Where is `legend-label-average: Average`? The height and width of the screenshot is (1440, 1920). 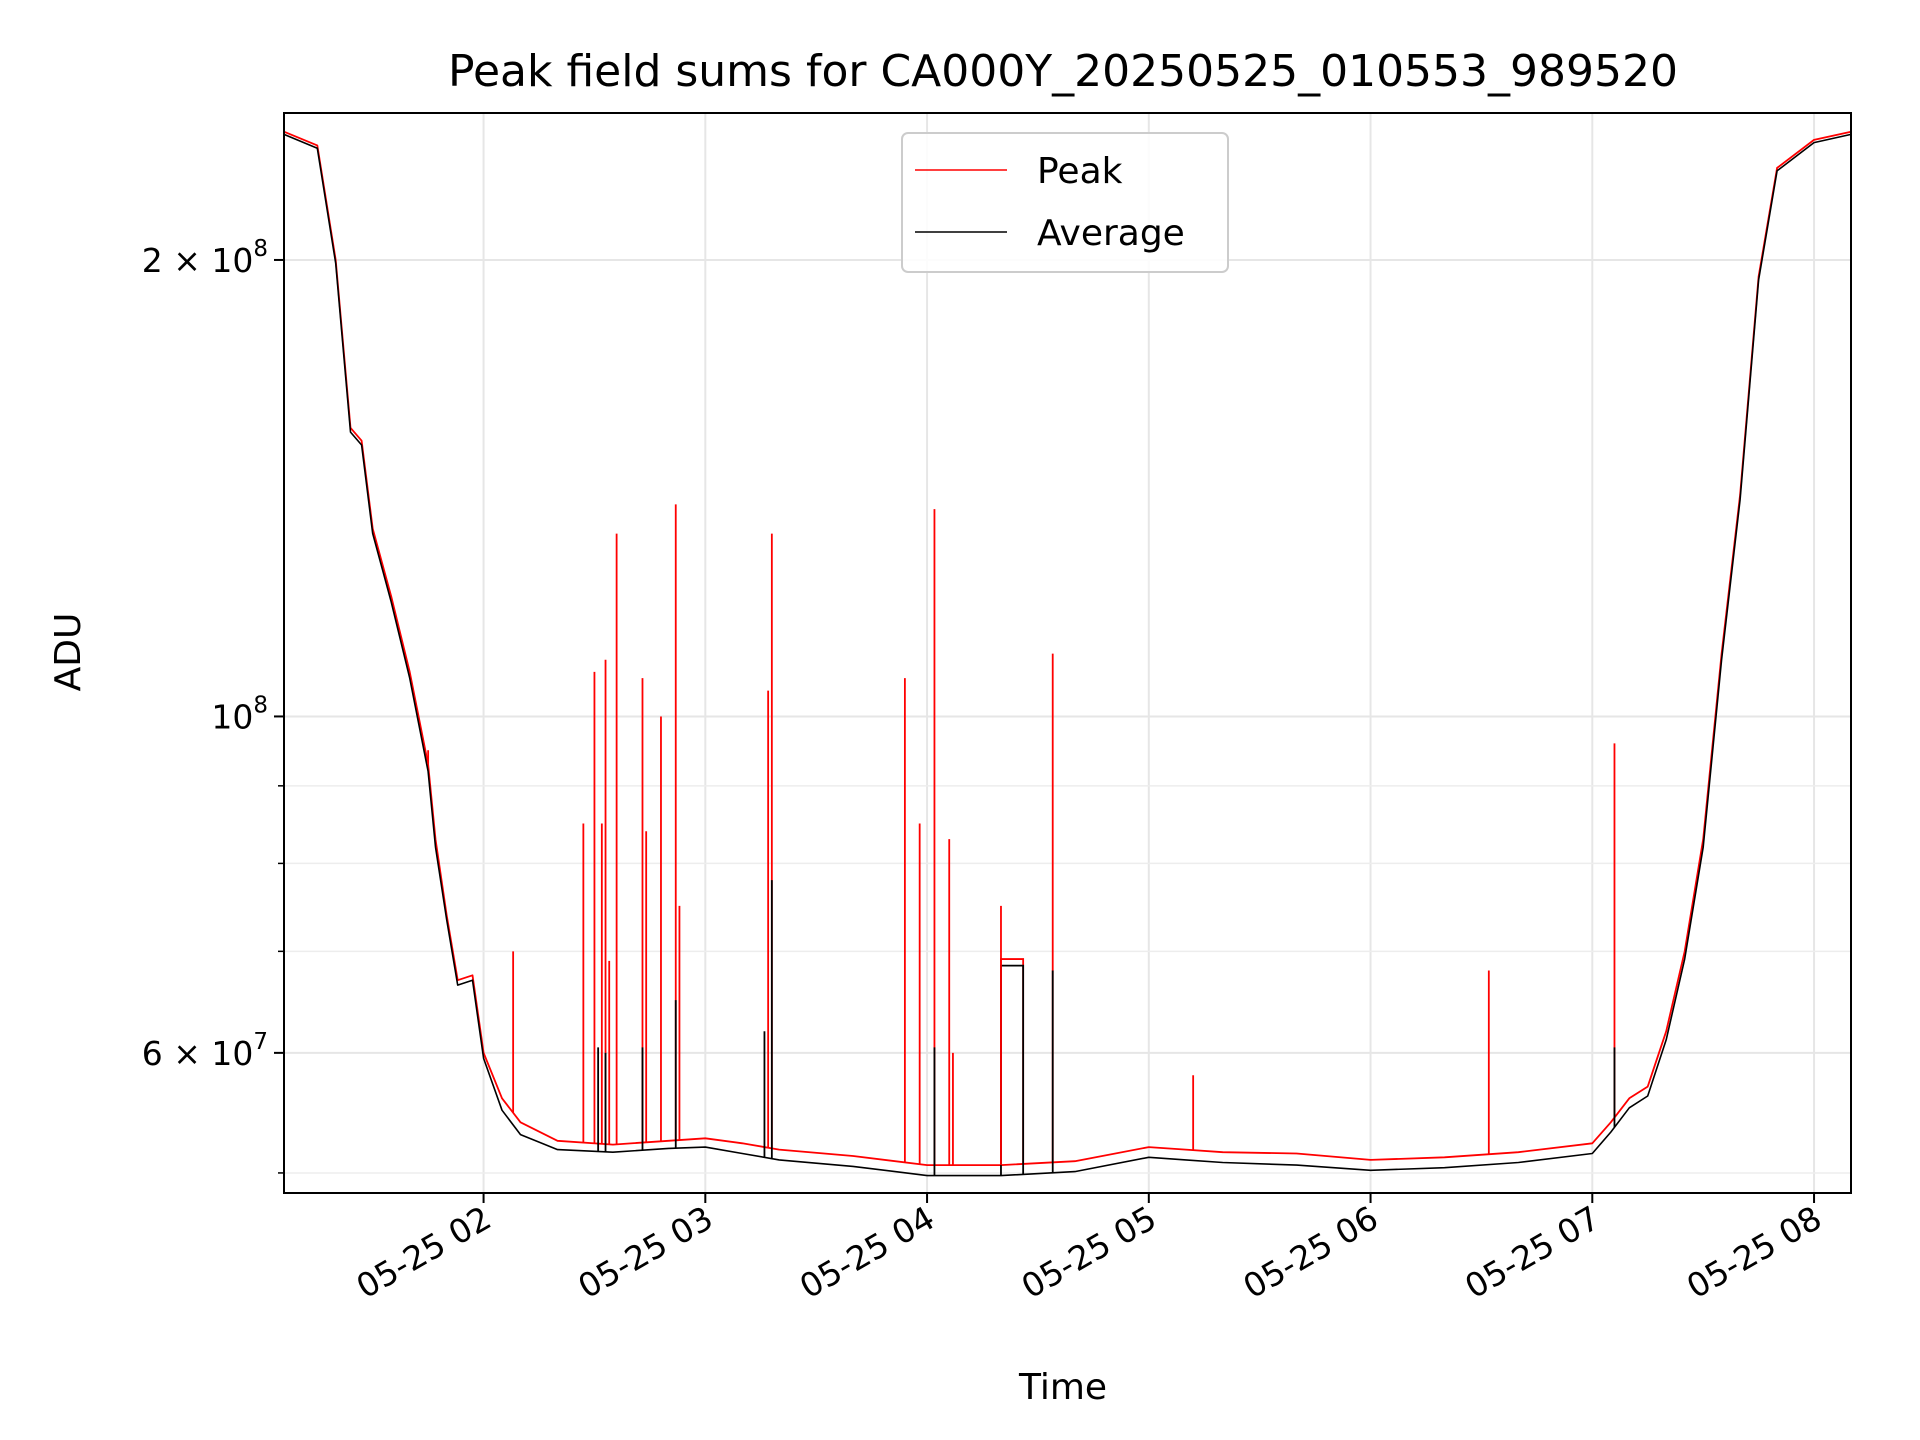
legend-label-average: Average is located at coordinates (1111, 233).